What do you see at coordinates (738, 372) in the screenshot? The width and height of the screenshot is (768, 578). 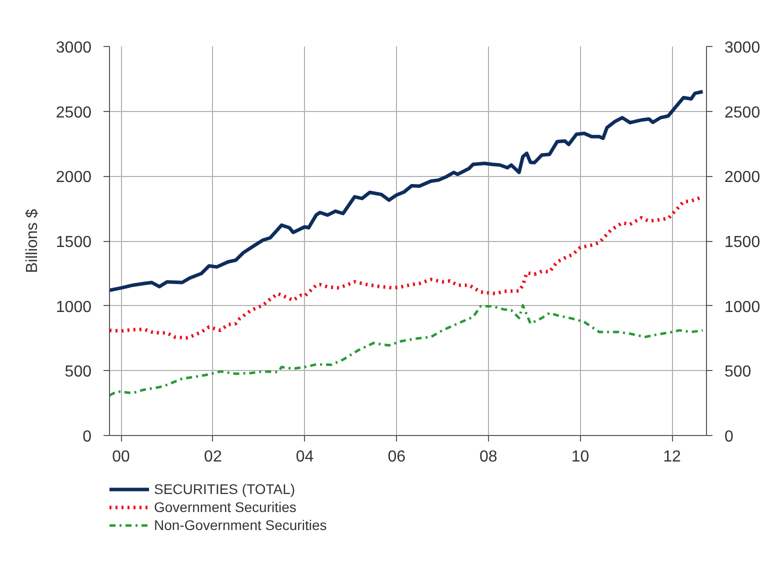 I see `y2-tick-label: 500` at bounding box center [738, 372].